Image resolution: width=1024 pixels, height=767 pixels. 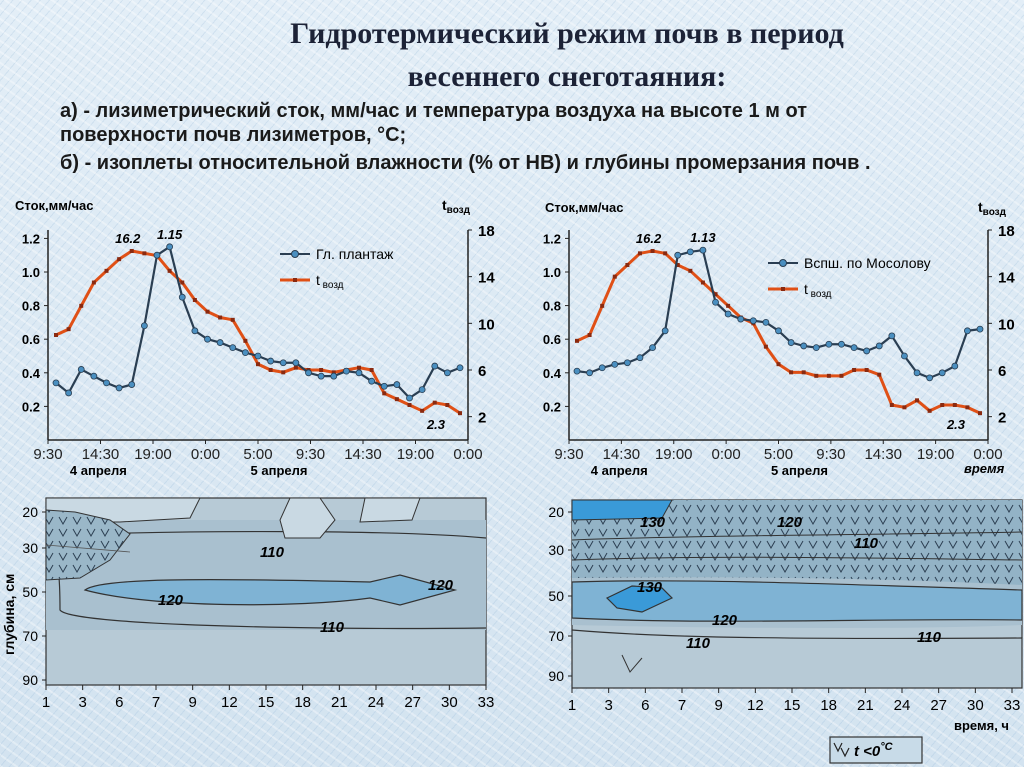 I want to click on x-ticks: 1 3 6 7 9 12 15 18 21 24 27 30 33, so click(x=794, y=701).